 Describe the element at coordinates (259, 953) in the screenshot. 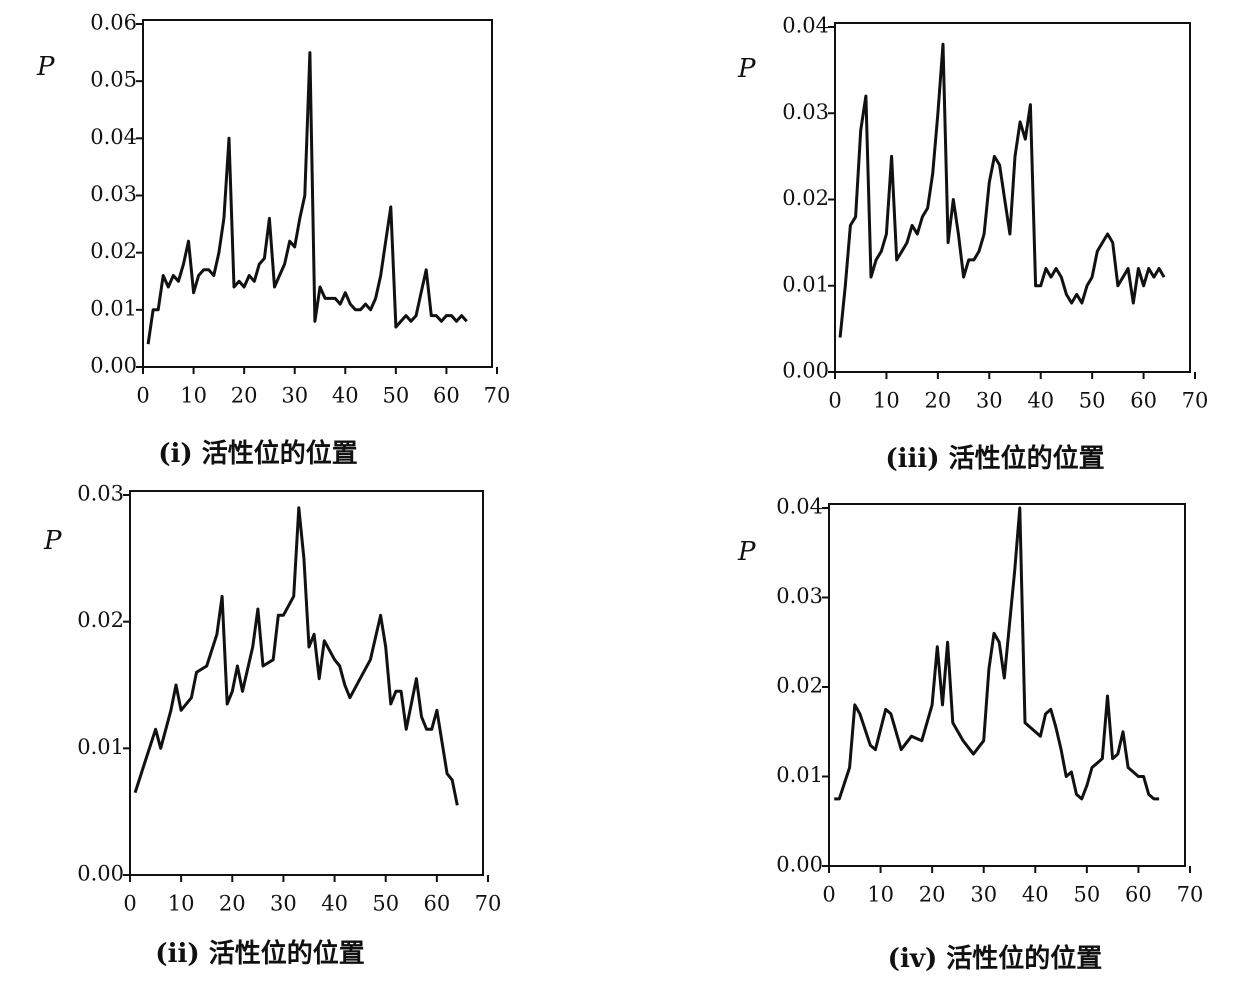

I see `x-axis-label: (ii) 活性位的位置` at that location.